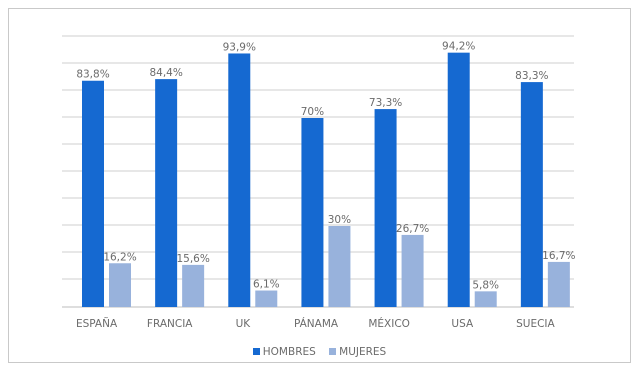  I want to click on legend-label-mujeres: MUJERES, so click(363, 352).